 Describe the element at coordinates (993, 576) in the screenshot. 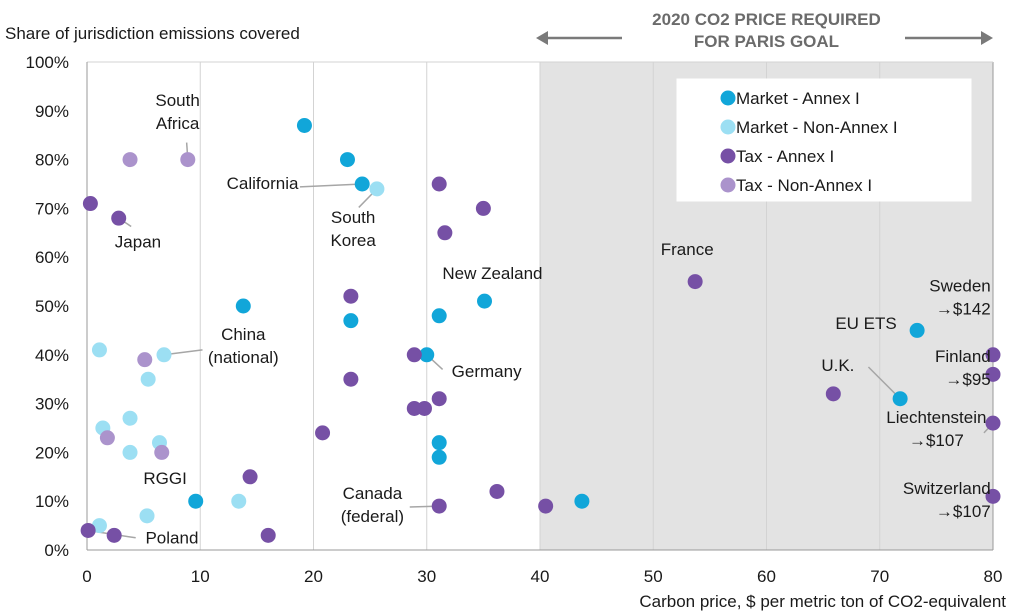

I see `x-tick-label: 80` at that location.